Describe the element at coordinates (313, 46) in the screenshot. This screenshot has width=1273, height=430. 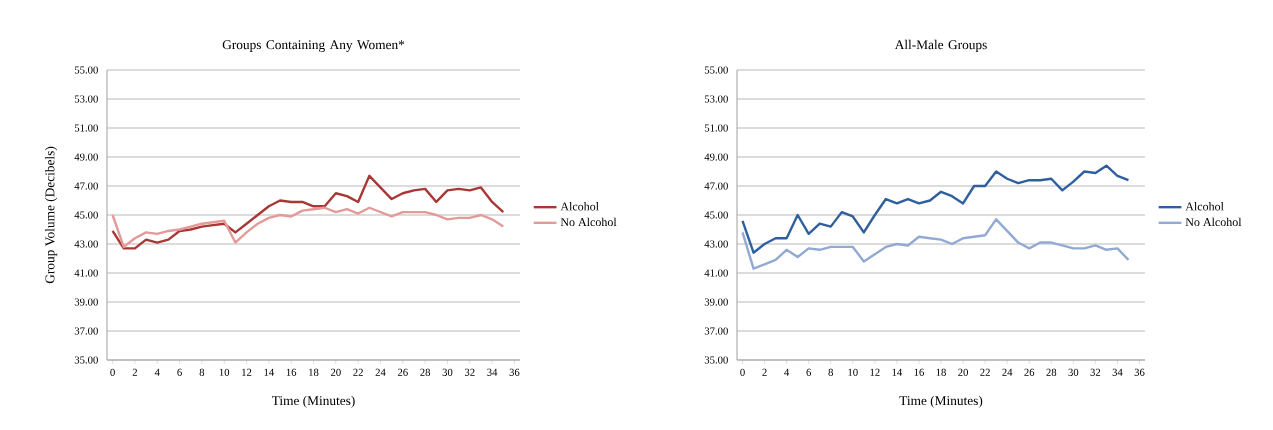
I see `chart-title: Groups Containing Any Women*` at that location.